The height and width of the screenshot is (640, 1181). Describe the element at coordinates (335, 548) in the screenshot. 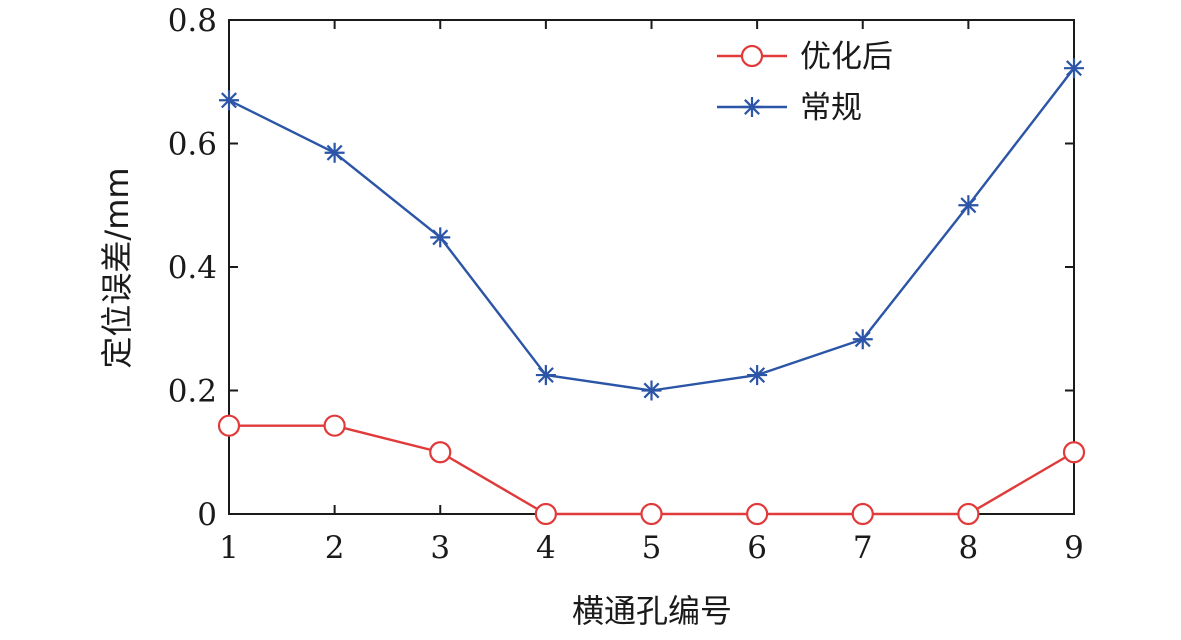

I see `x-tick-label: 2` at that location.